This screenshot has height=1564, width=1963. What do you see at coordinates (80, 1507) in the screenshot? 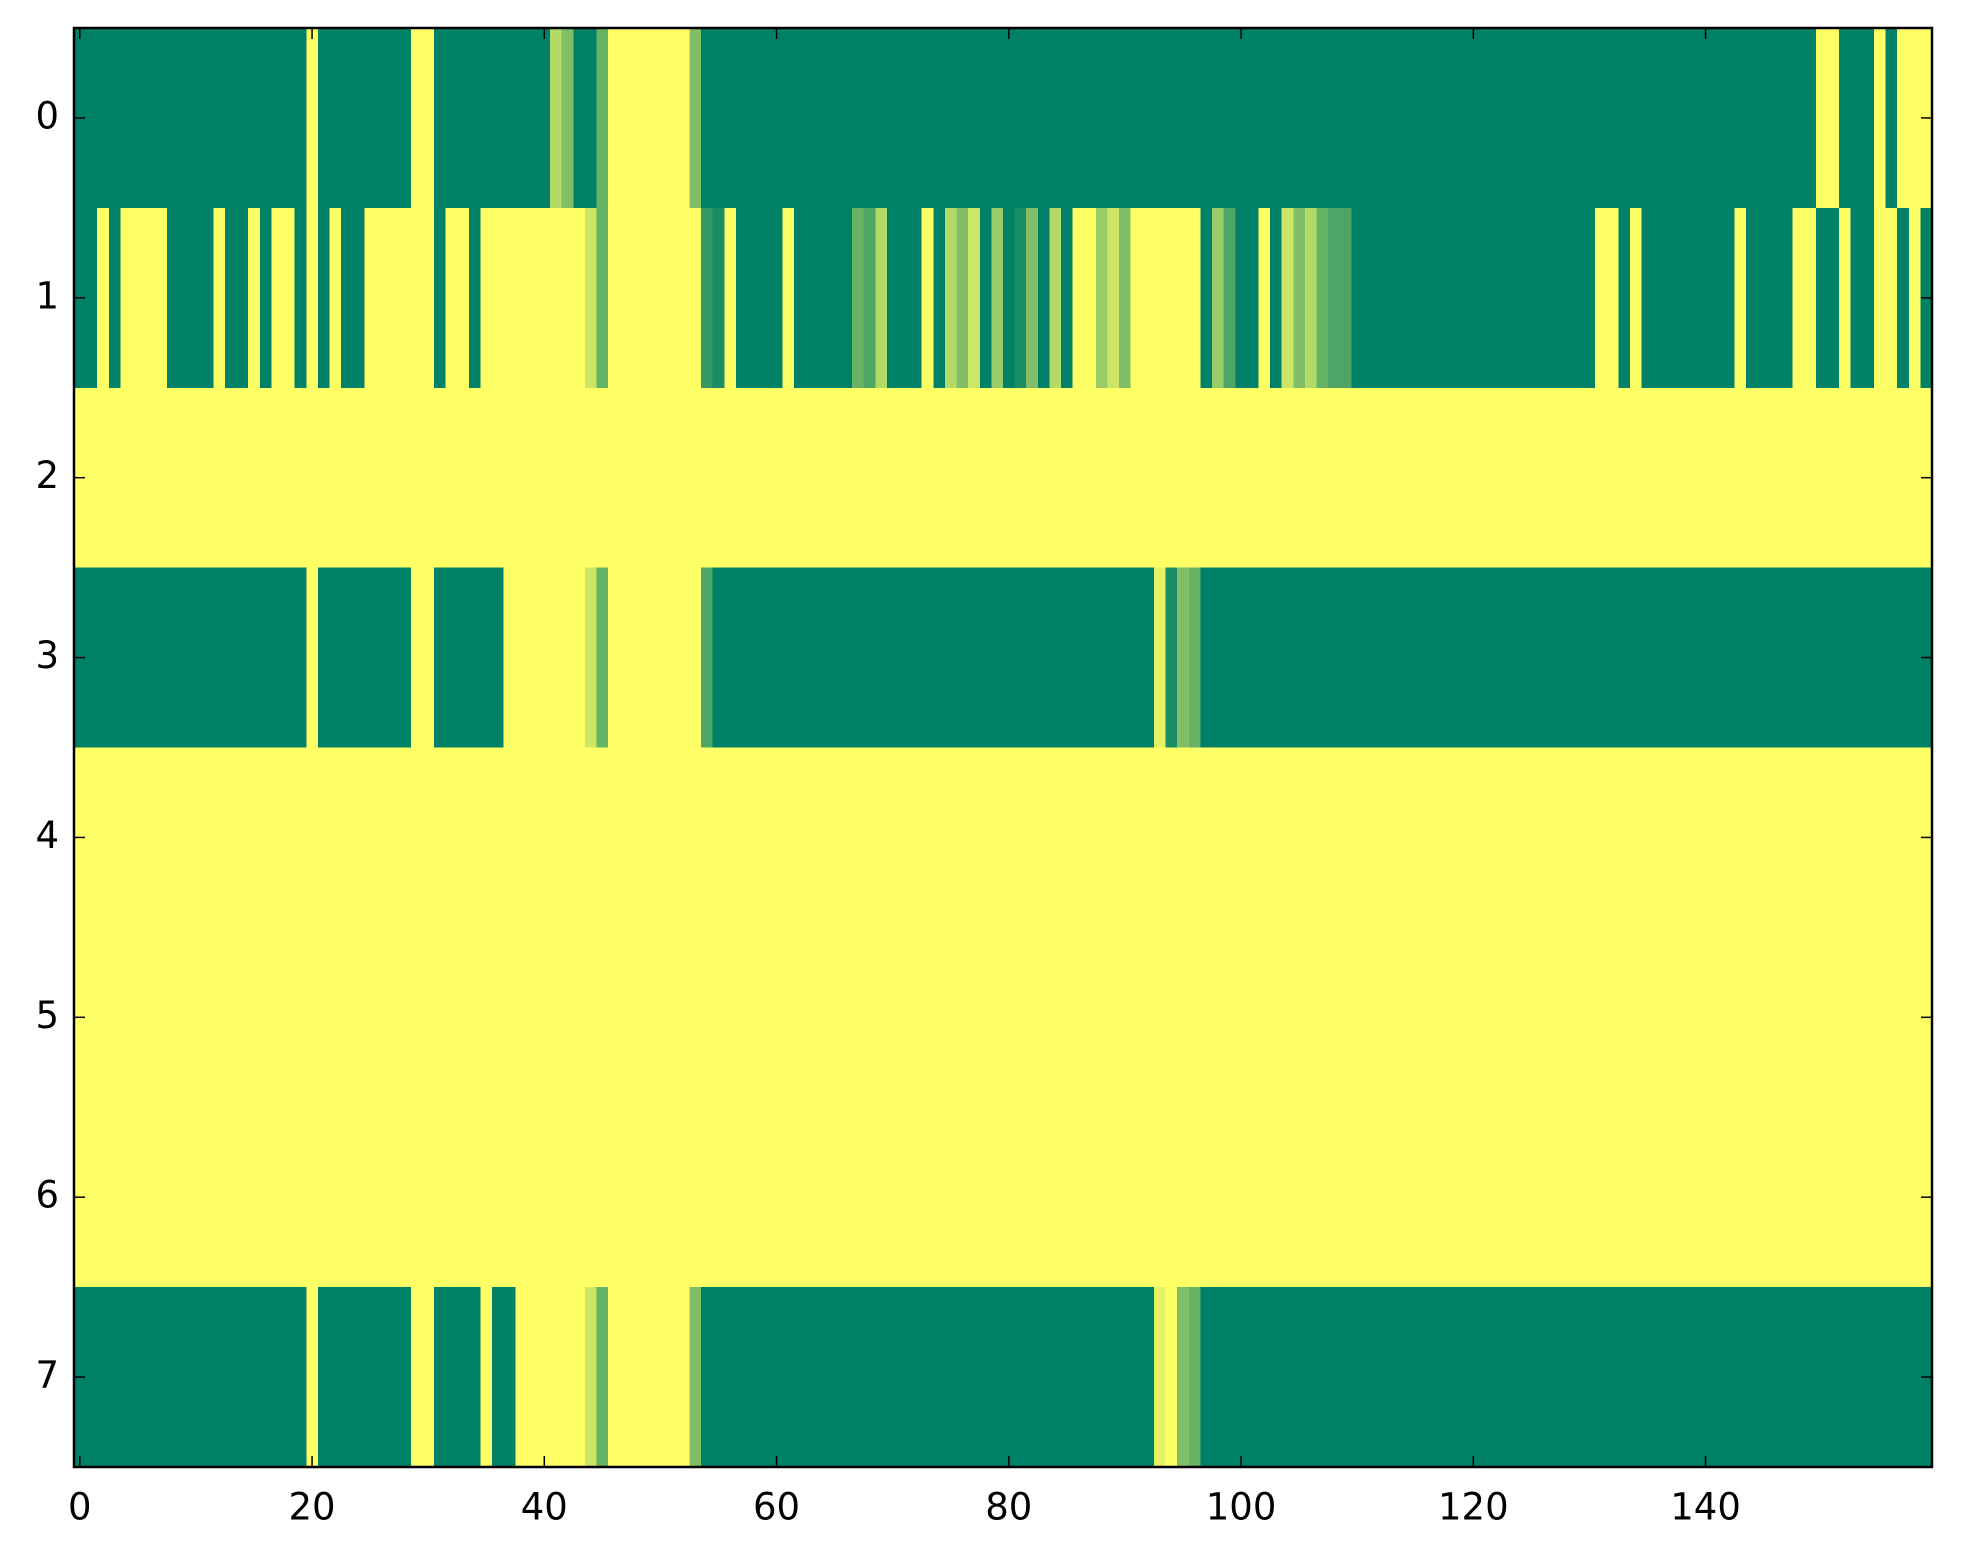
I see `x-tick-label: 0` at bounding box center [80, 1507].